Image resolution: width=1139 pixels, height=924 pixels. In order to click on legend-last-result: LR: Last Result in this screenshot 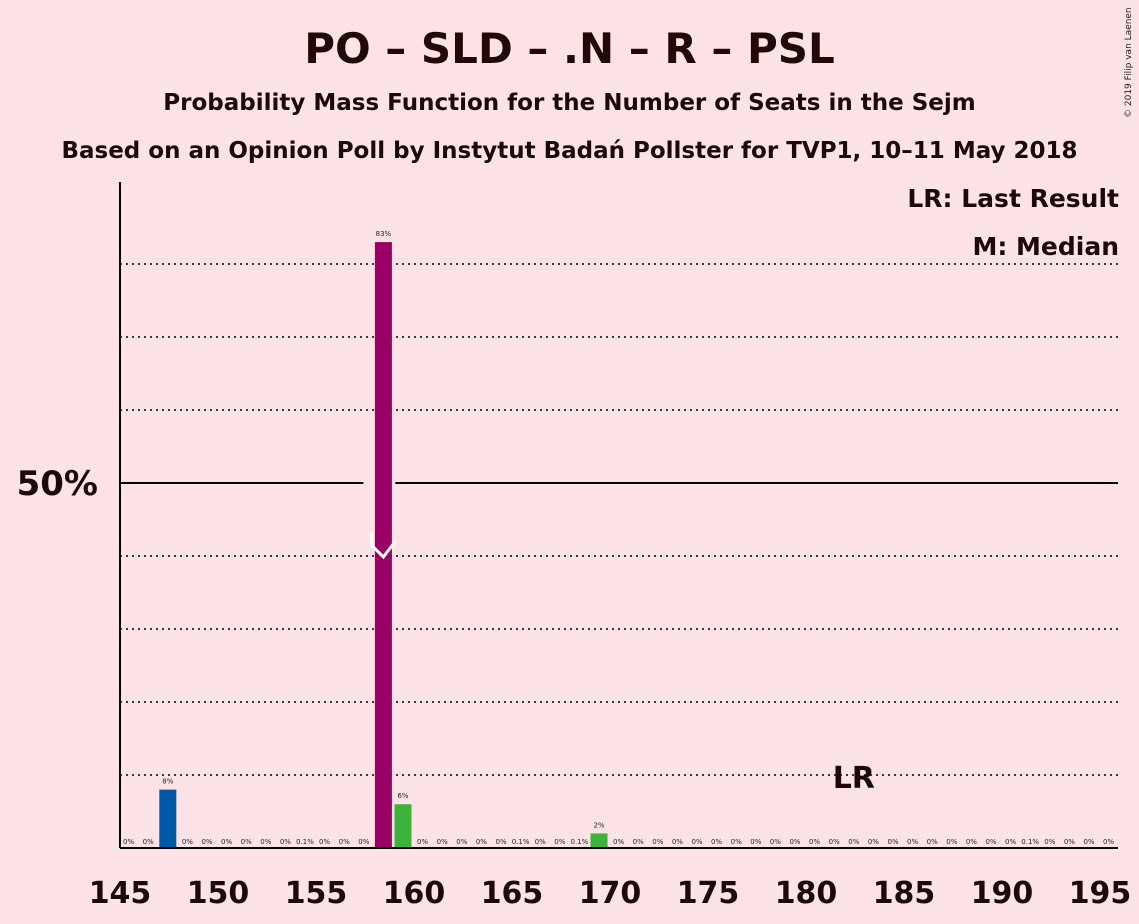, I will do `click(1013, 198)`.